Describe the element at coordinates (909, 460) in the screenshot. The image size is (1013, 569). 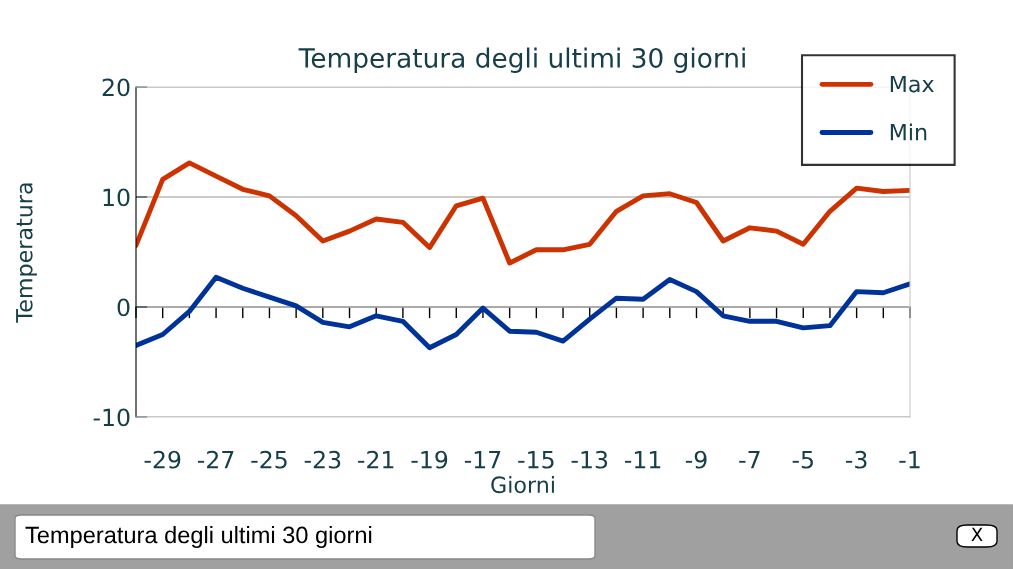
I see `x-tick-label: -1` at that location.